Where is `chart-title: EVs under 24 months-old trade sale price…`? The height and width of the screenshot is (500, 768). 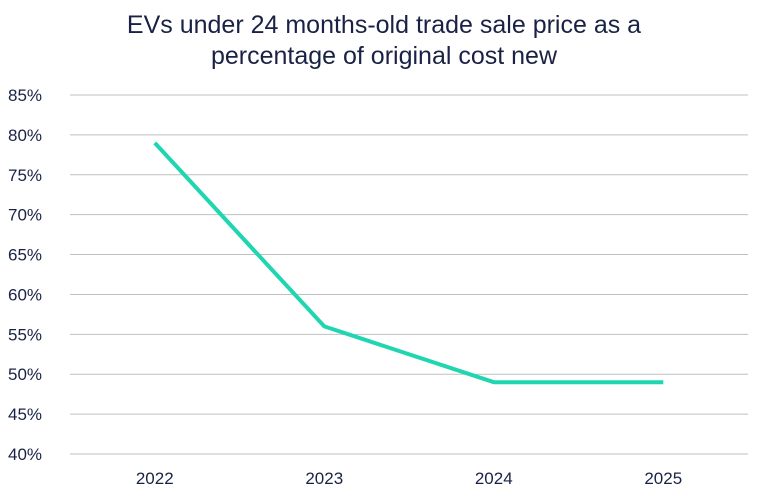 chart-title: EVs under 24 months-old trade sale price… is located at coordinates (384, 41).